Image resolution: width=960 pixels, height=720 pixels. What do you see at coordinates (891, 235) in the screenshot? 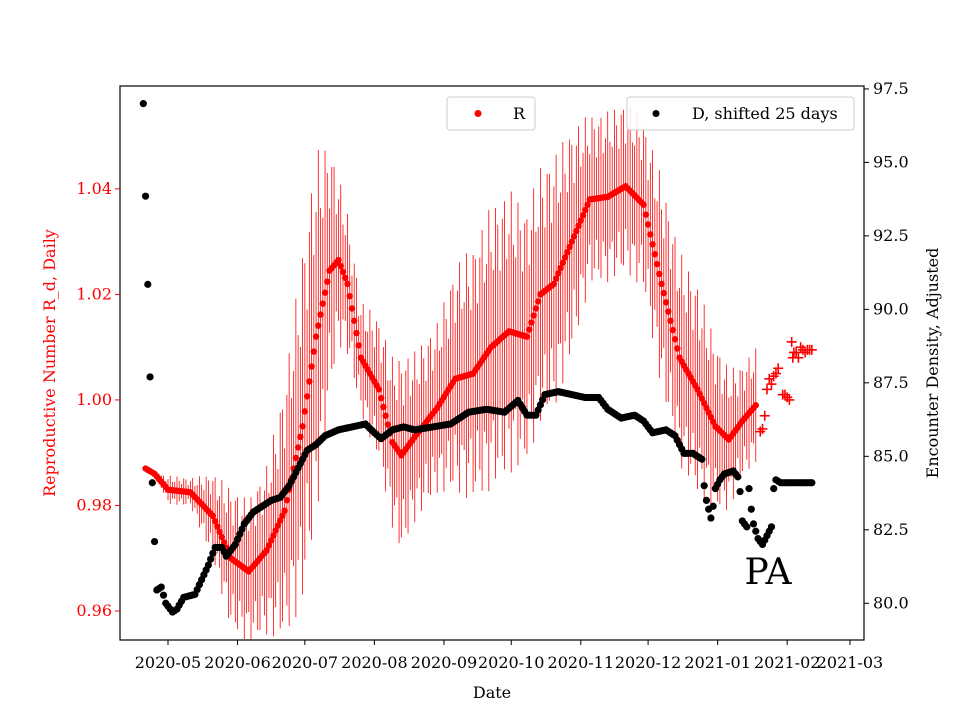
I see `y-right-tick-label: 92.5` at bounding box center [891, 235].